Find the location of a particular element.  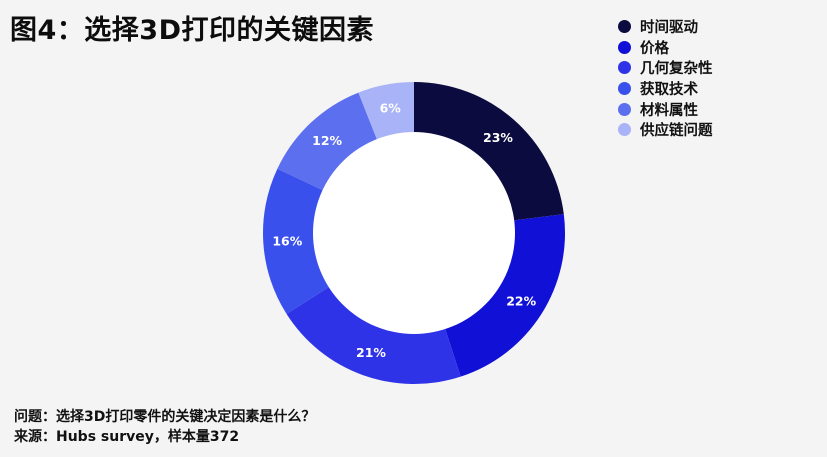

legend: 时间驱动价格几何复杂性获取技术材料属性供应链问题 is located at coordinates (665, 78).